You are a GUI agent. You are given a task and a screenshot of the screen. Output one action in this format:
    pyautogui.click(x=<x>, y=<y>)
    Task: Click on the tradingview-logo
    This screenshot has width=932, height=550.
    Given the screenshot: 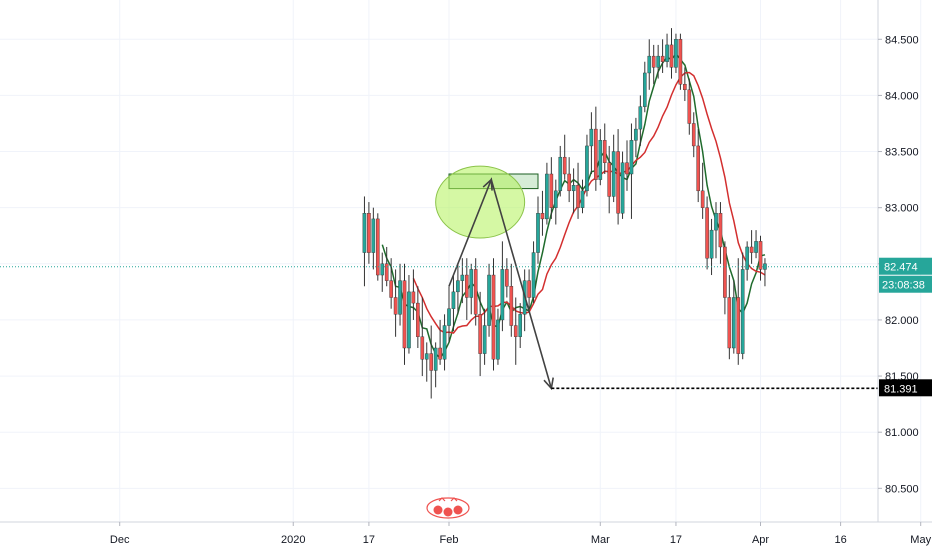 What is the action you would take?
    pyautogui.click(x=448, y=508)
    